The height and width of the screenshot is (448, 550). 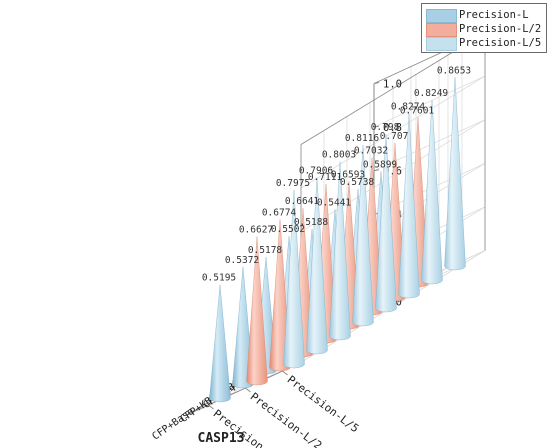 What do you see at coordinates (302, 201) in the screenshot?
I see `data-label: 0.6641` at bounding box center [302, 201].